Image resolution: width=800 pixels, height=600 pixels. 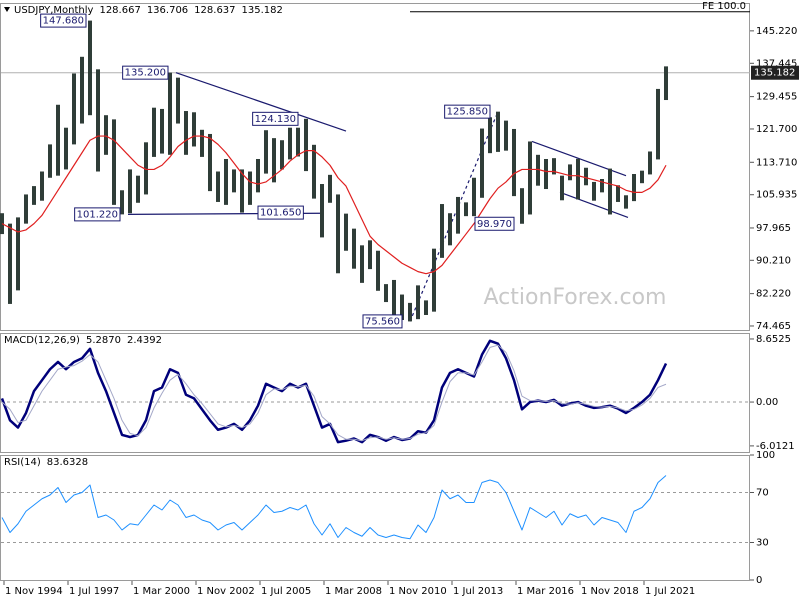 What do you see at coordinates (418, 591) in the screenshot?
I see `x-tick-label: 1 Nov 2010` at bounding box center [418, 591].